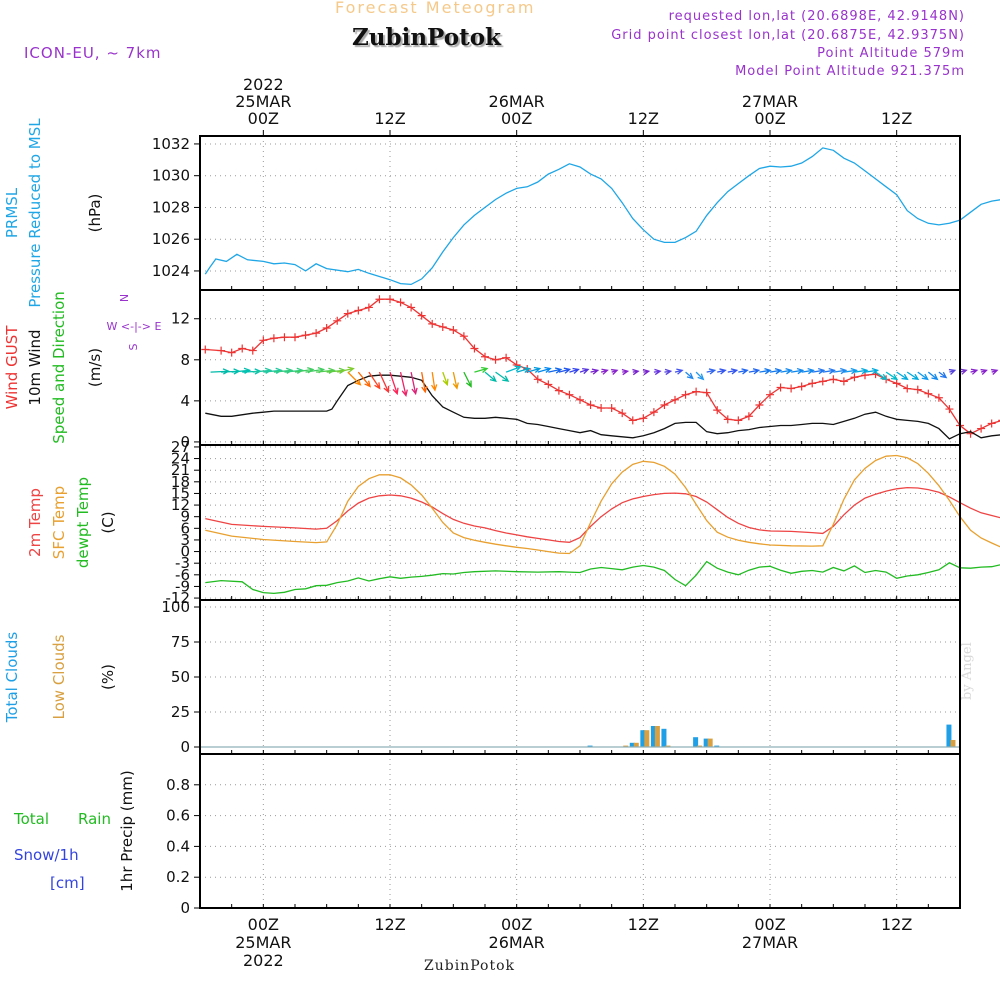 Image resolution: width=1000 pixels, height=1000 pixels. I want to click on y-tick-label-temperature: 18, so click(180, 482).